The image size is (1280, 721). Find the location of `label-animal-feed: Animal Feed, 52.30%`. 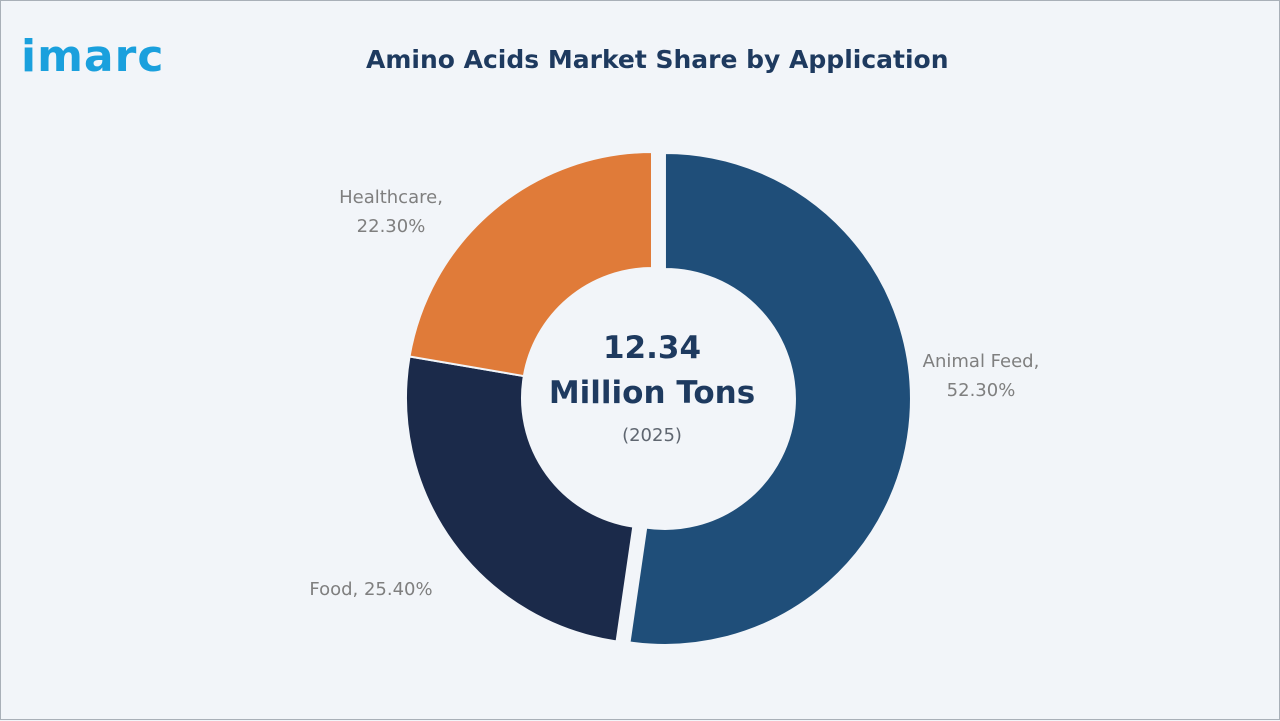

label-animal-feed: Animal Feed, 52.30% is located at coordinates (981, 376).